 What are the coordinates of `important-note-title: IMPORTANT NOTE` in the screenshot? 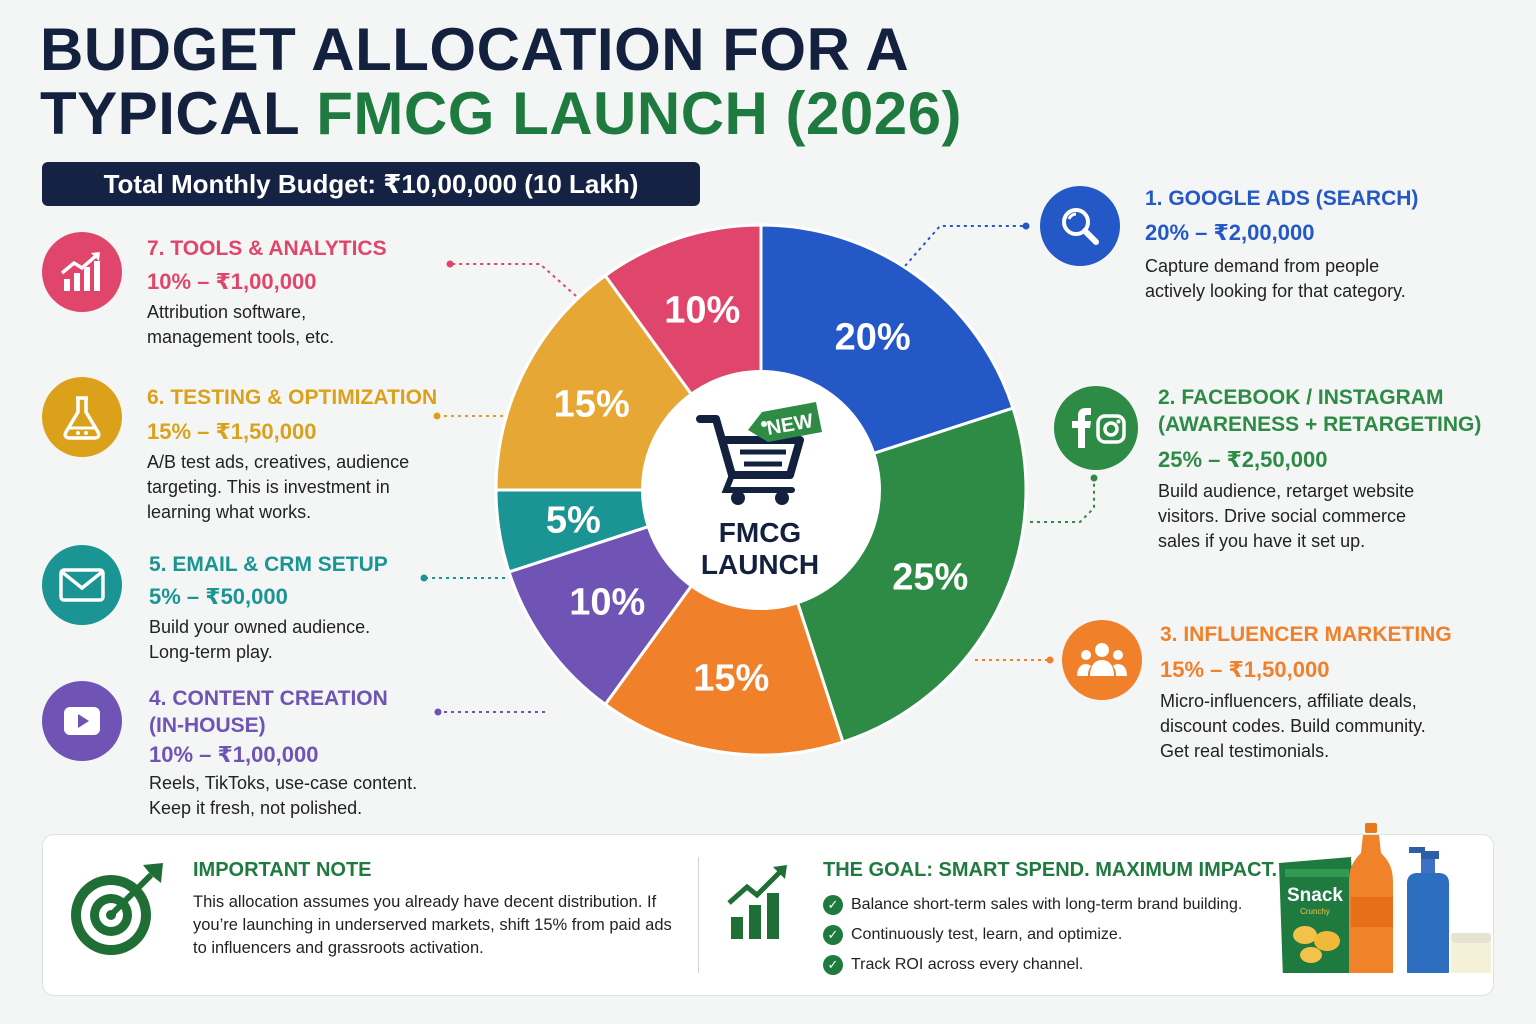 It's located at (282, 870).